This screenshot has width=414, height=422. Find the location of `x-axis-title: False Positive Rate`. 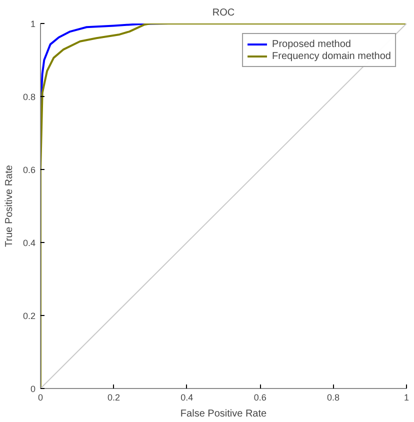

x-axis-title: False Positive Rate is located at coordinates (224, 414).